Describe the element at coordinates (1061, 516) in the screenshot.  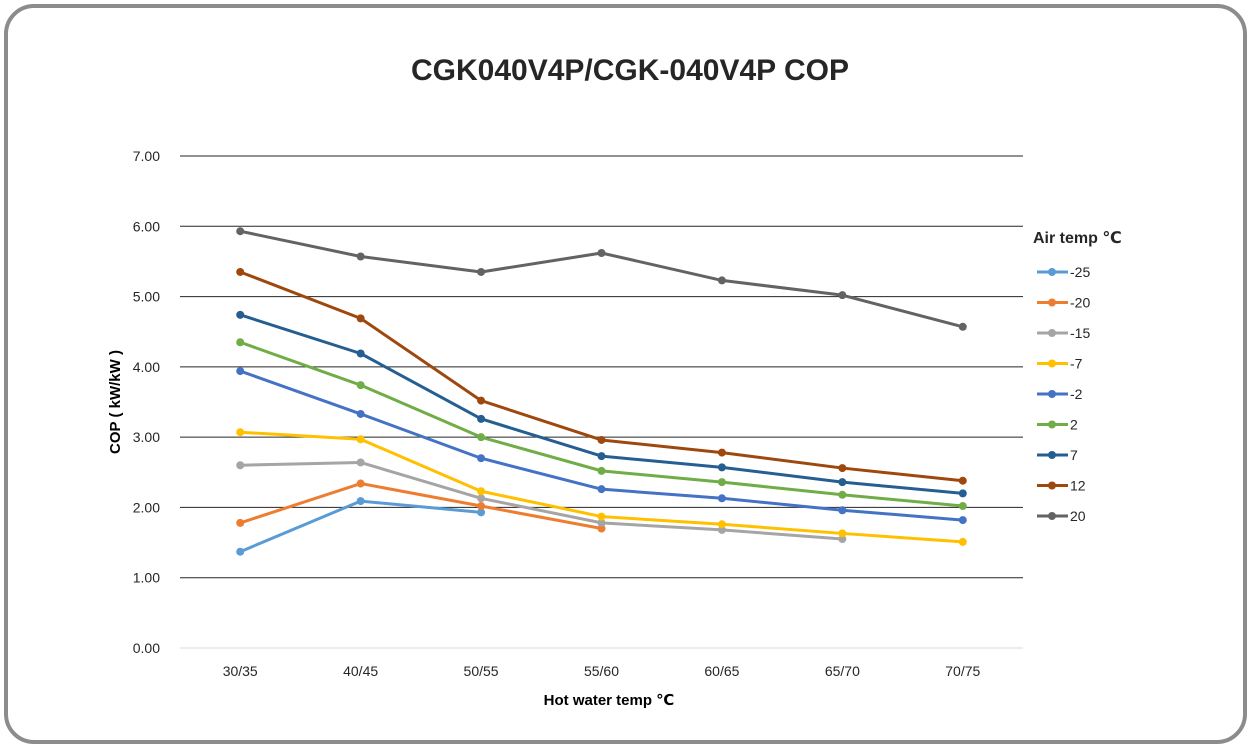
I see `legend-item-20: 20` at that location.